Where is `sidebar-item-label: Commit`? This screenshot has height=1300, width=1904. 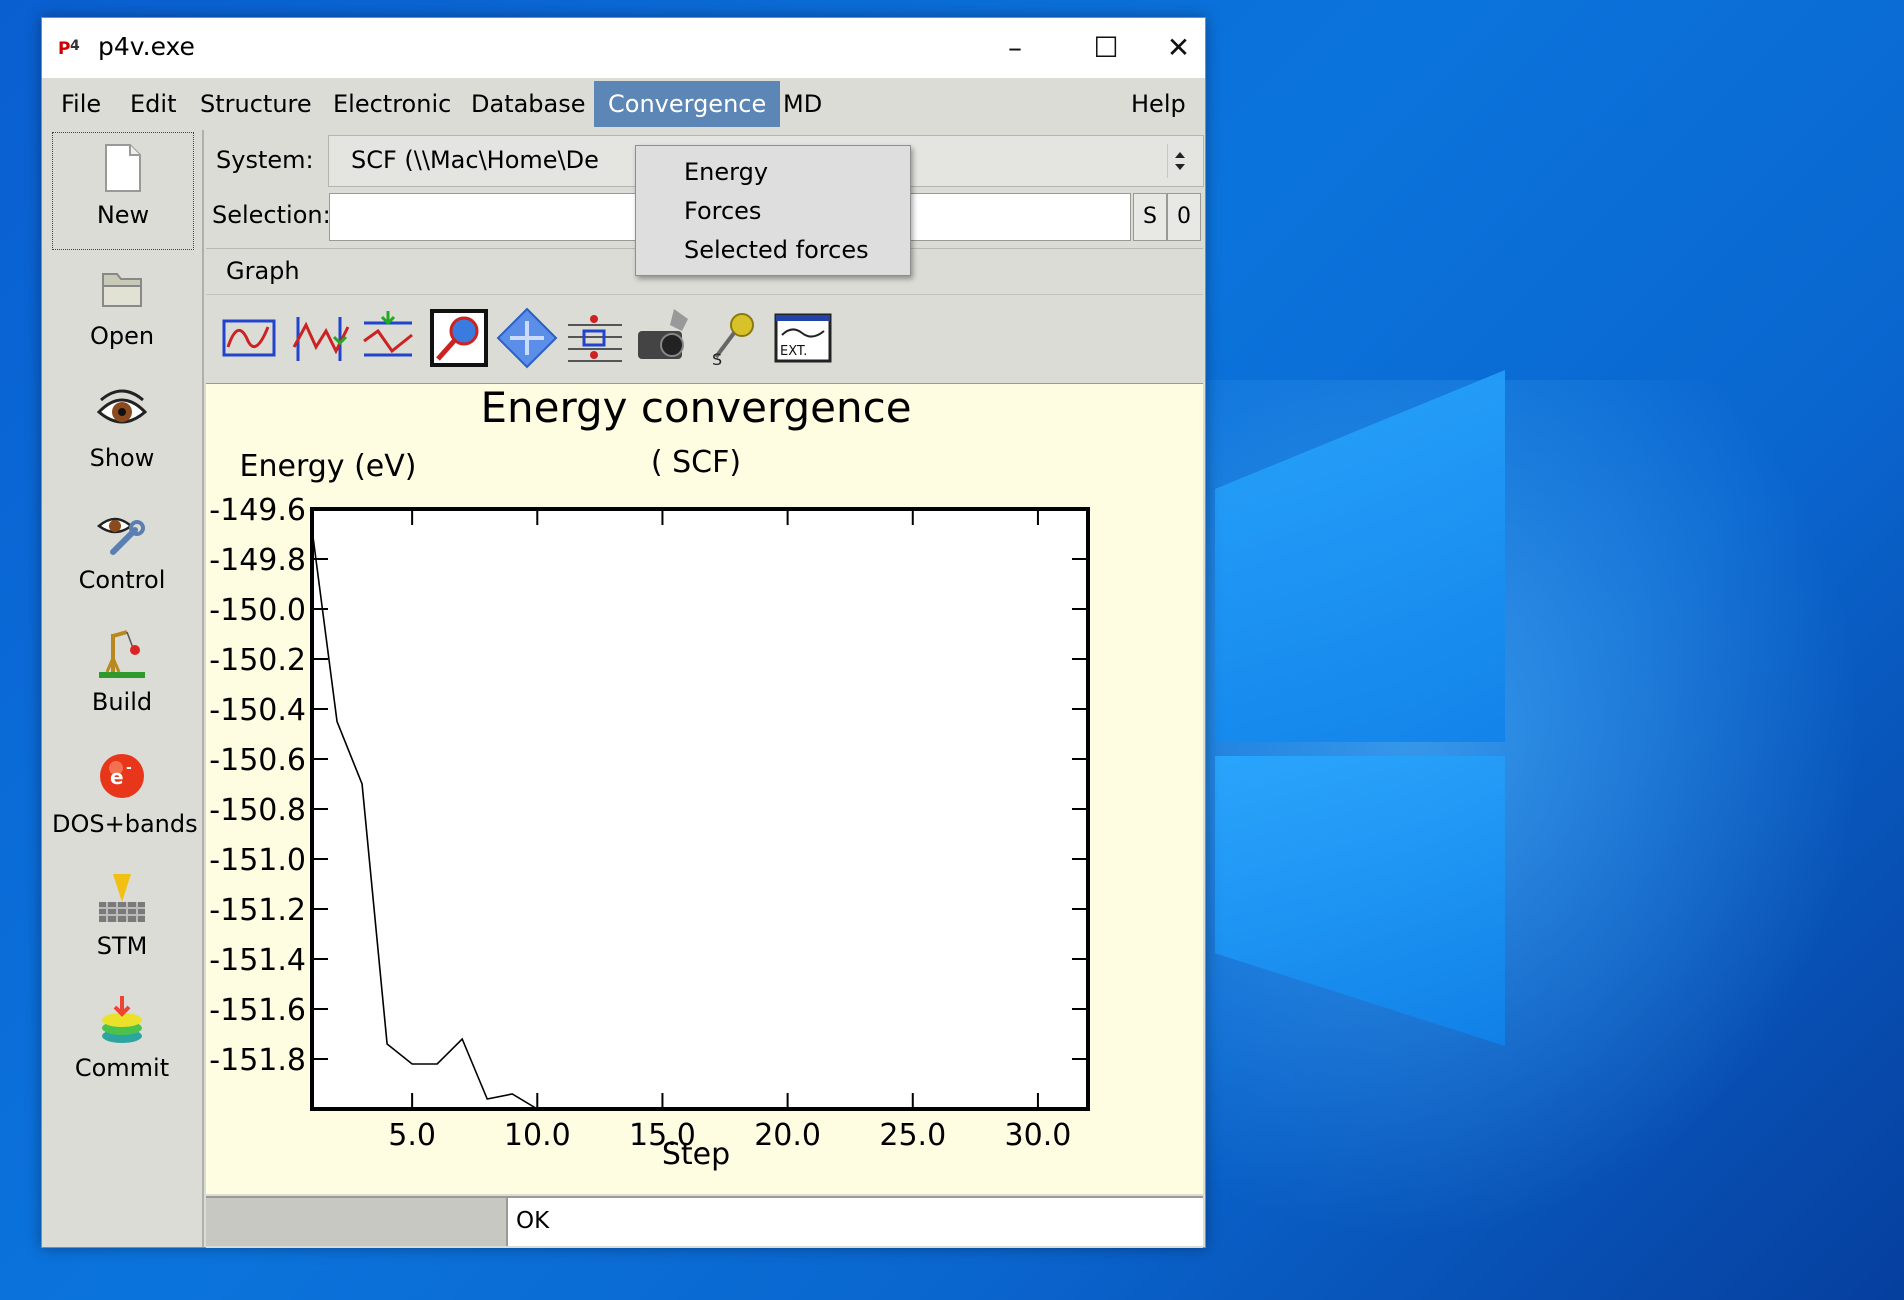
sidebar-item-label: Commit is located at coordinates (122, 1068).